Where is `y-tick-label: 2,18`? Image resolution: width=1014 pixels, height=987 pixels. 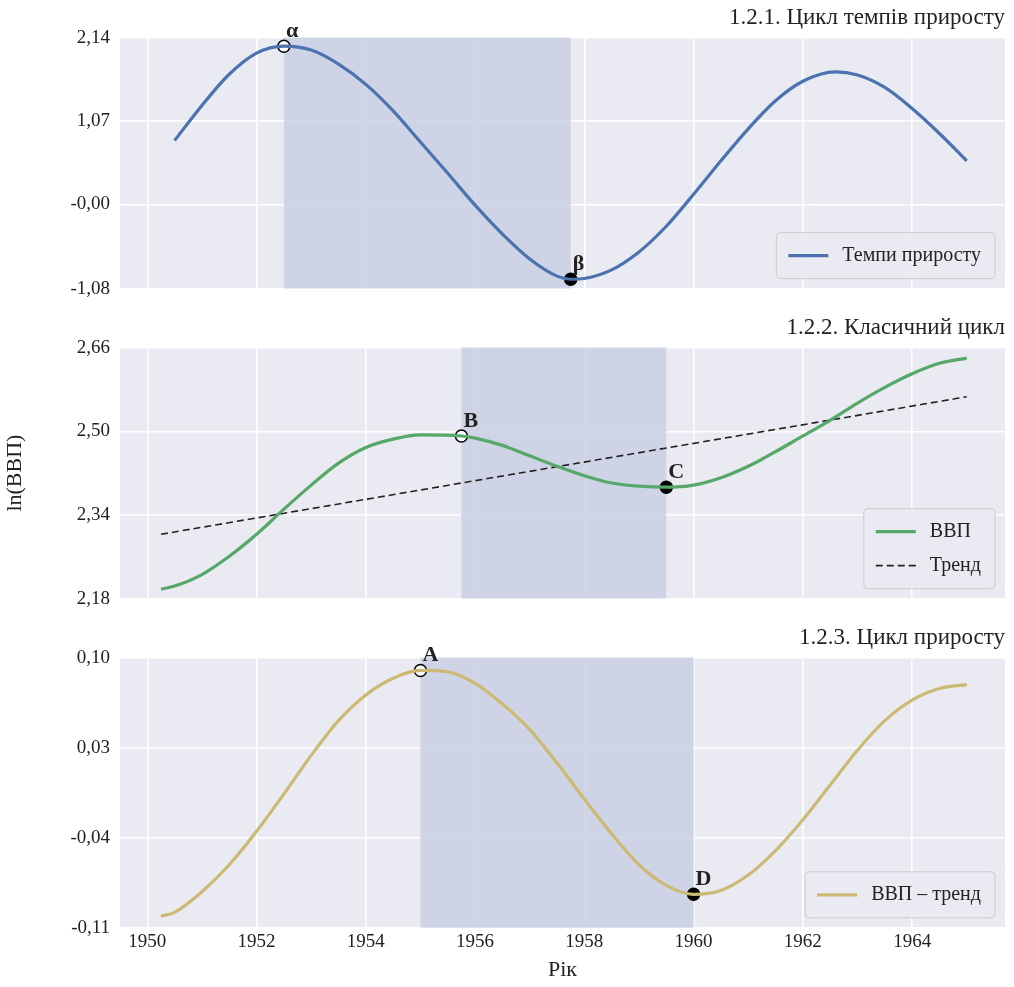
y-tick-label: 2,18 is located at coordinates (93, 597).